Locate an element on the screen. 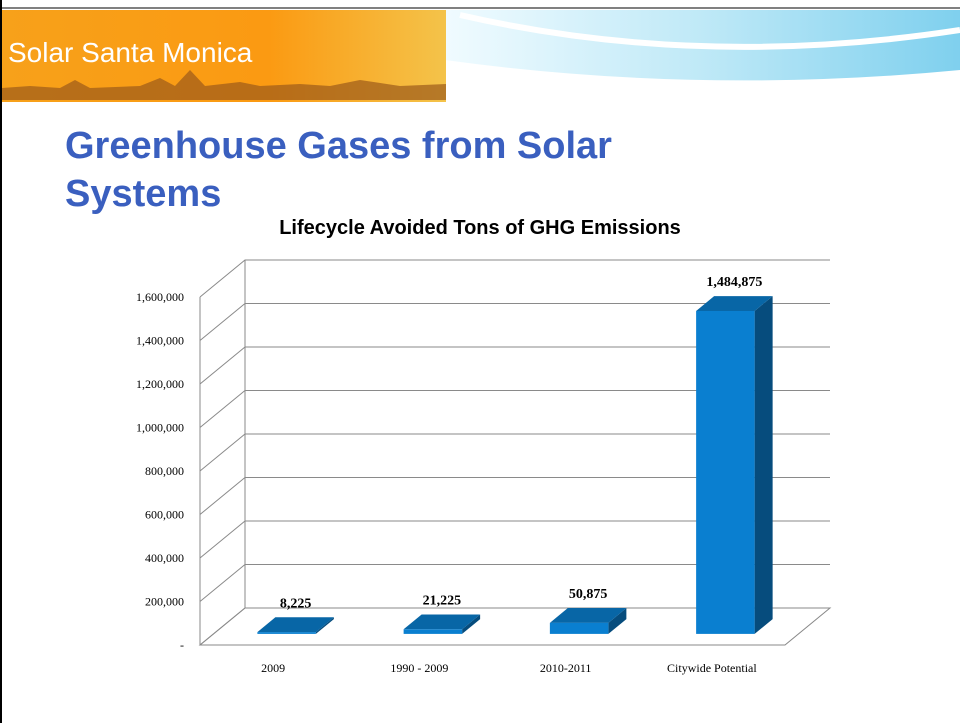 The height and width of the screenshot is (723, 960). y-tick-label: 1,000,000 is located at coordinates (160, 428).